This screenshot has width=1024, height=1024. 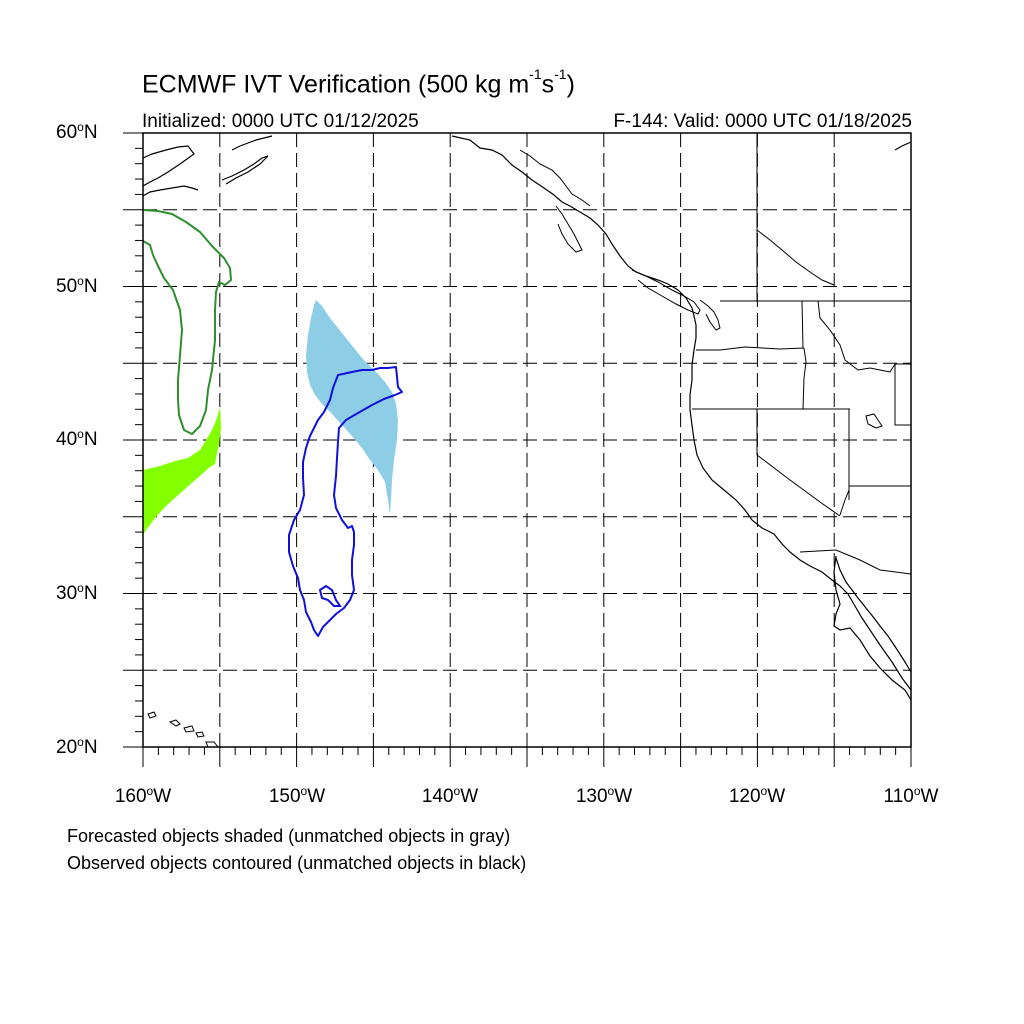 I want to click on observed-object-matched, so click(x=345, y=501).